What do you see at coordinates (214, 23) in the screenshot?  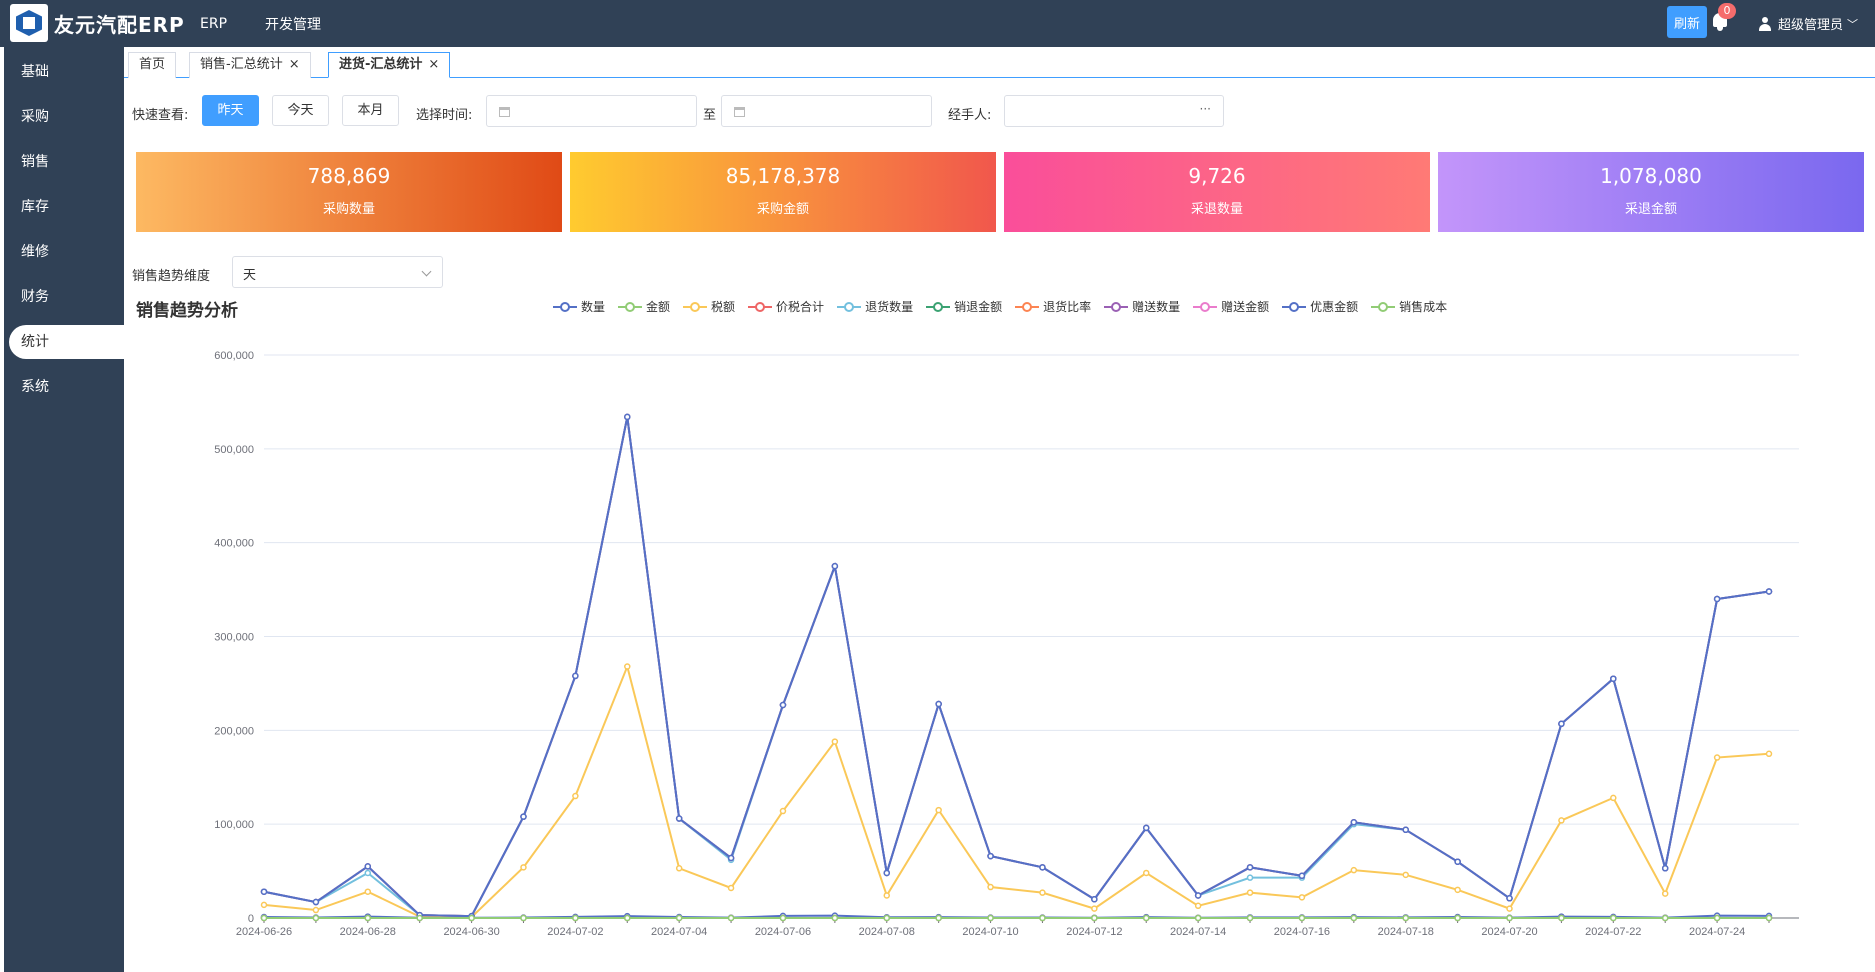 I see `topnav-item-erp: ERP` at bounding box center [214, 23].